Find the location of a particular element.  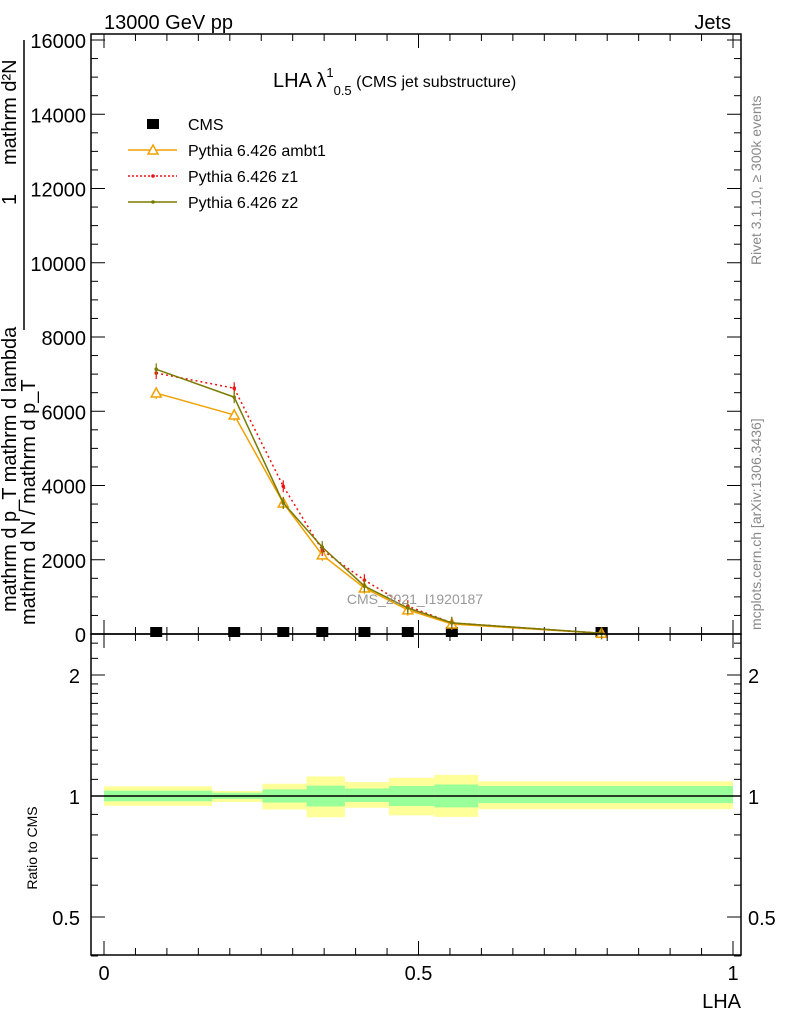

y-tick-label: 8000 is located at coordinates (64, 339).